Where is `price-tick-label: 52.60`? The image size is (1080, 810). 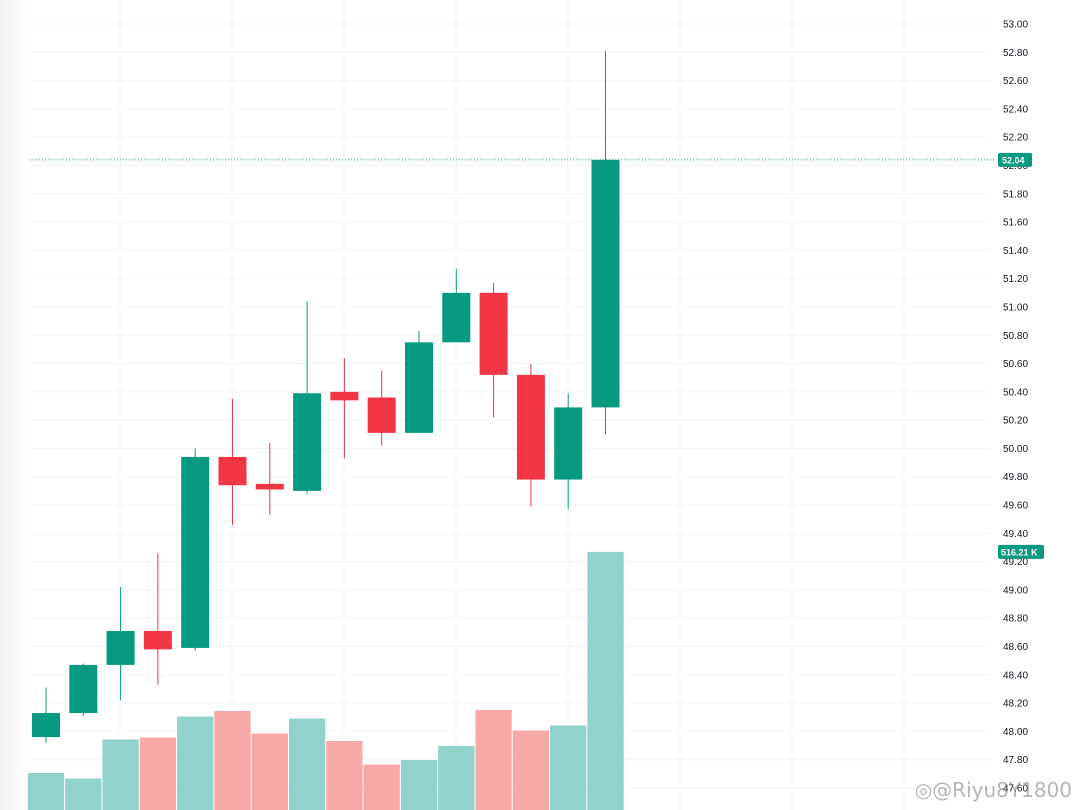 price-tick-label: 52.60 is located at coordinates (1015, 81).